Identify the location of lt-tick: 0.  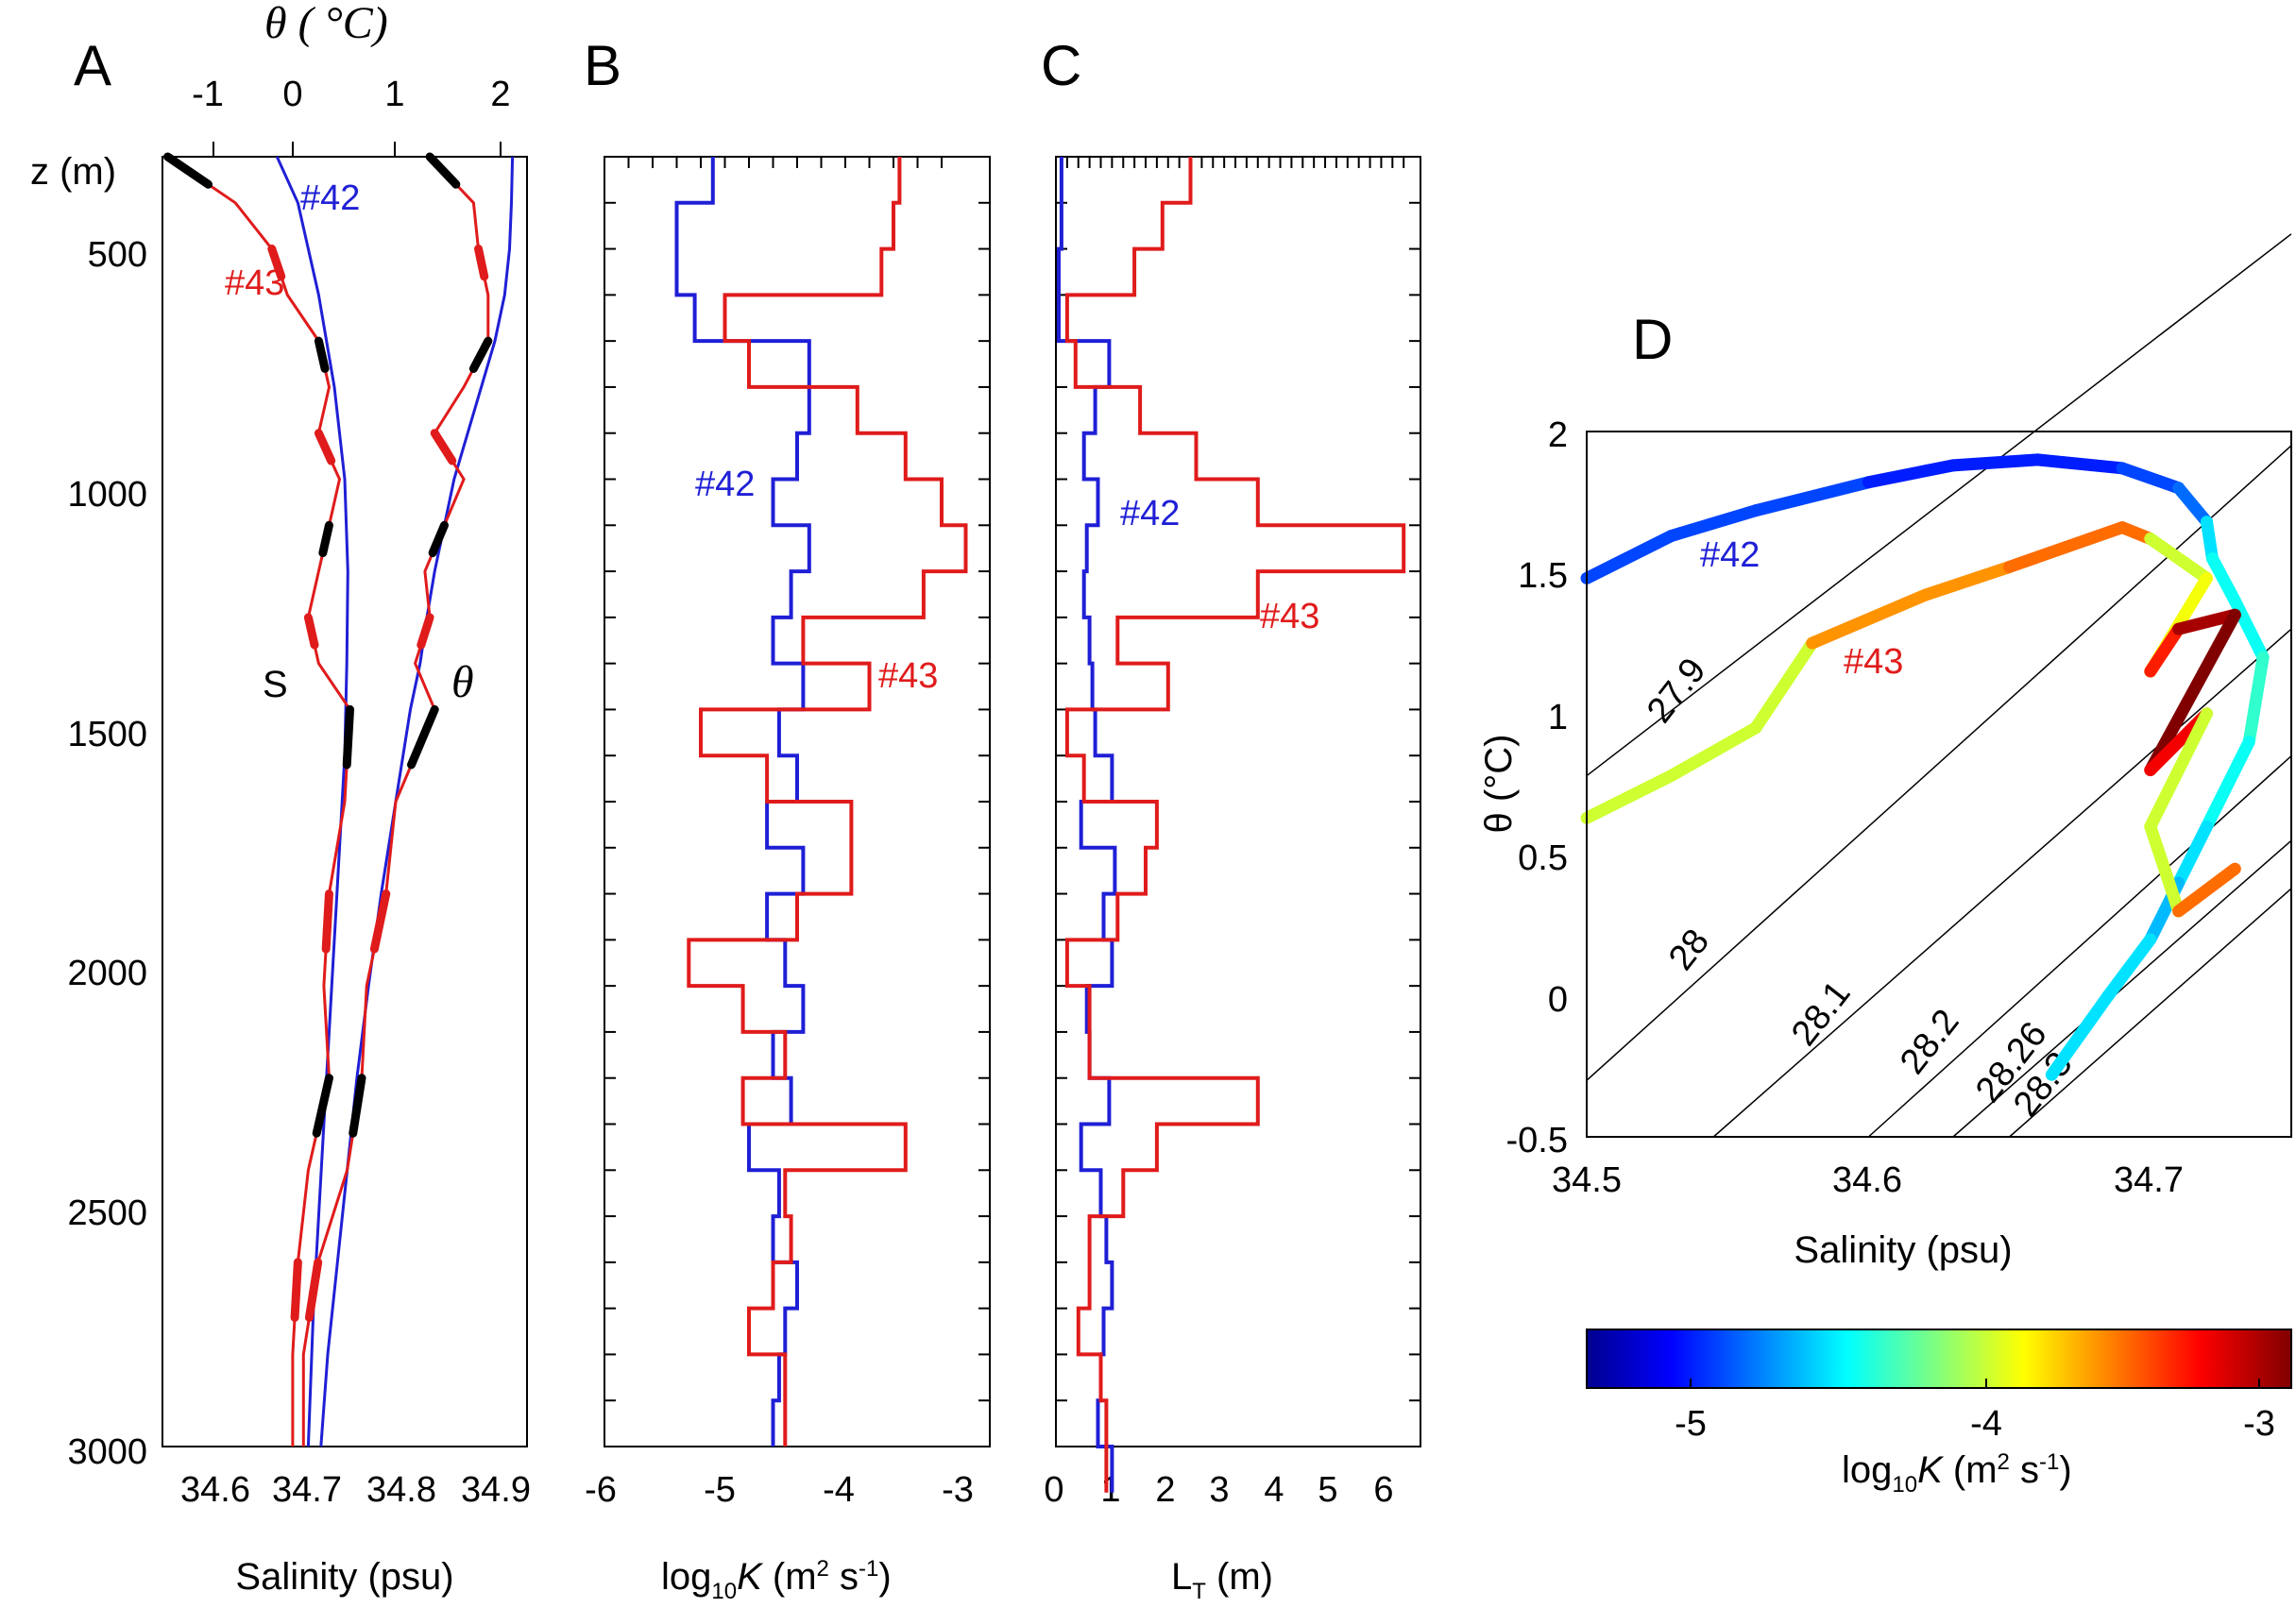
(1053, 1490).